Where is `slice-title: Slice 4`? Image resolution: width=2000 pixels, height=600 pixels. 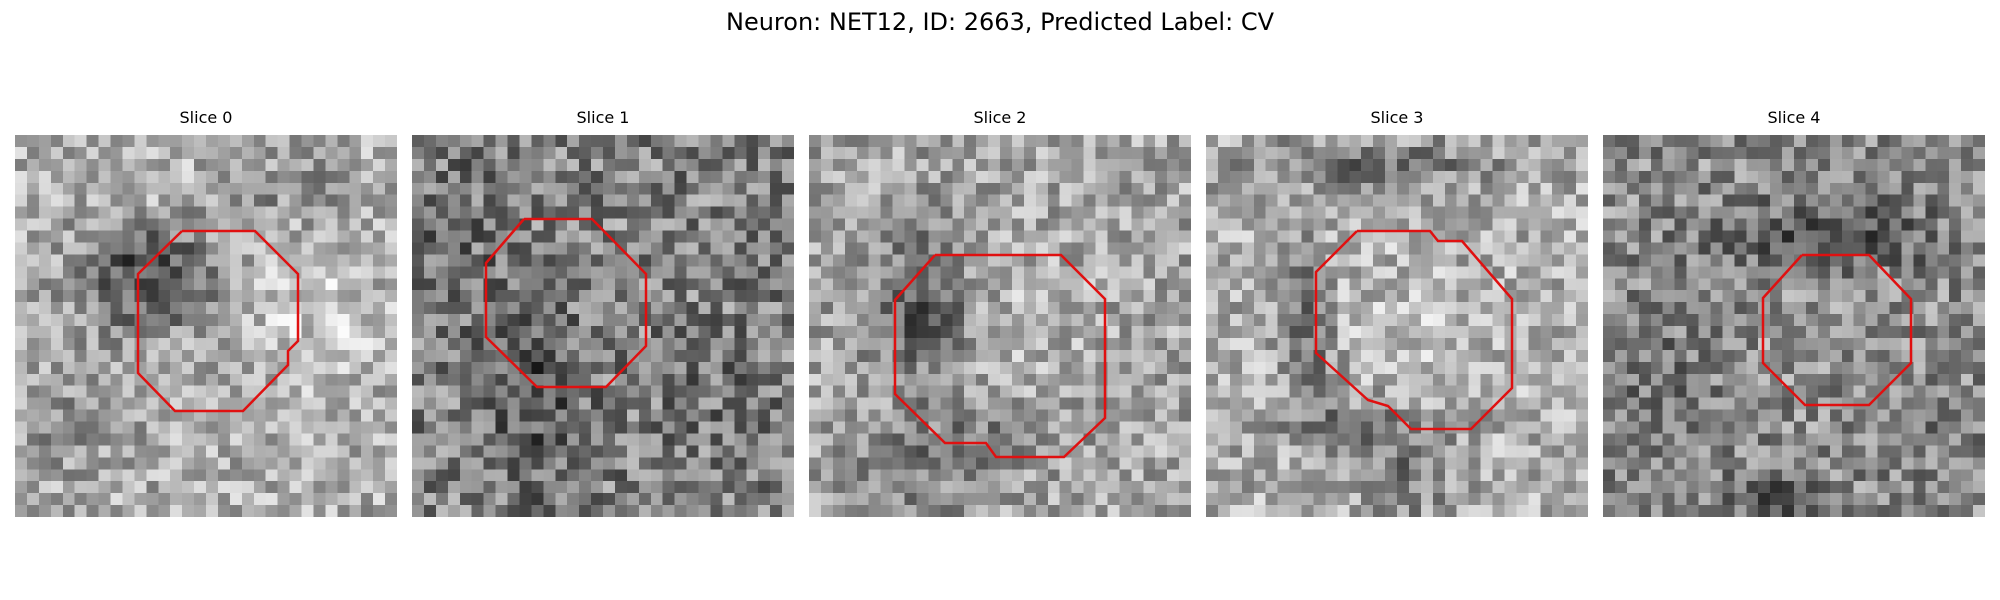
slice-title: Slice 4 is located at coordinates (1794, 117).